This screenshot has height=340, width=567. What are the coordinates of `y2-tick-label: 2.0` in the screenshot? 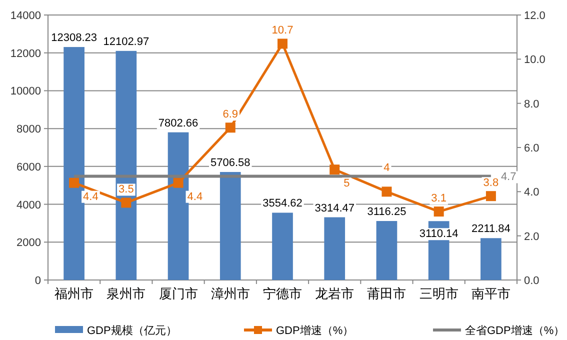 It's located at (532, 236).